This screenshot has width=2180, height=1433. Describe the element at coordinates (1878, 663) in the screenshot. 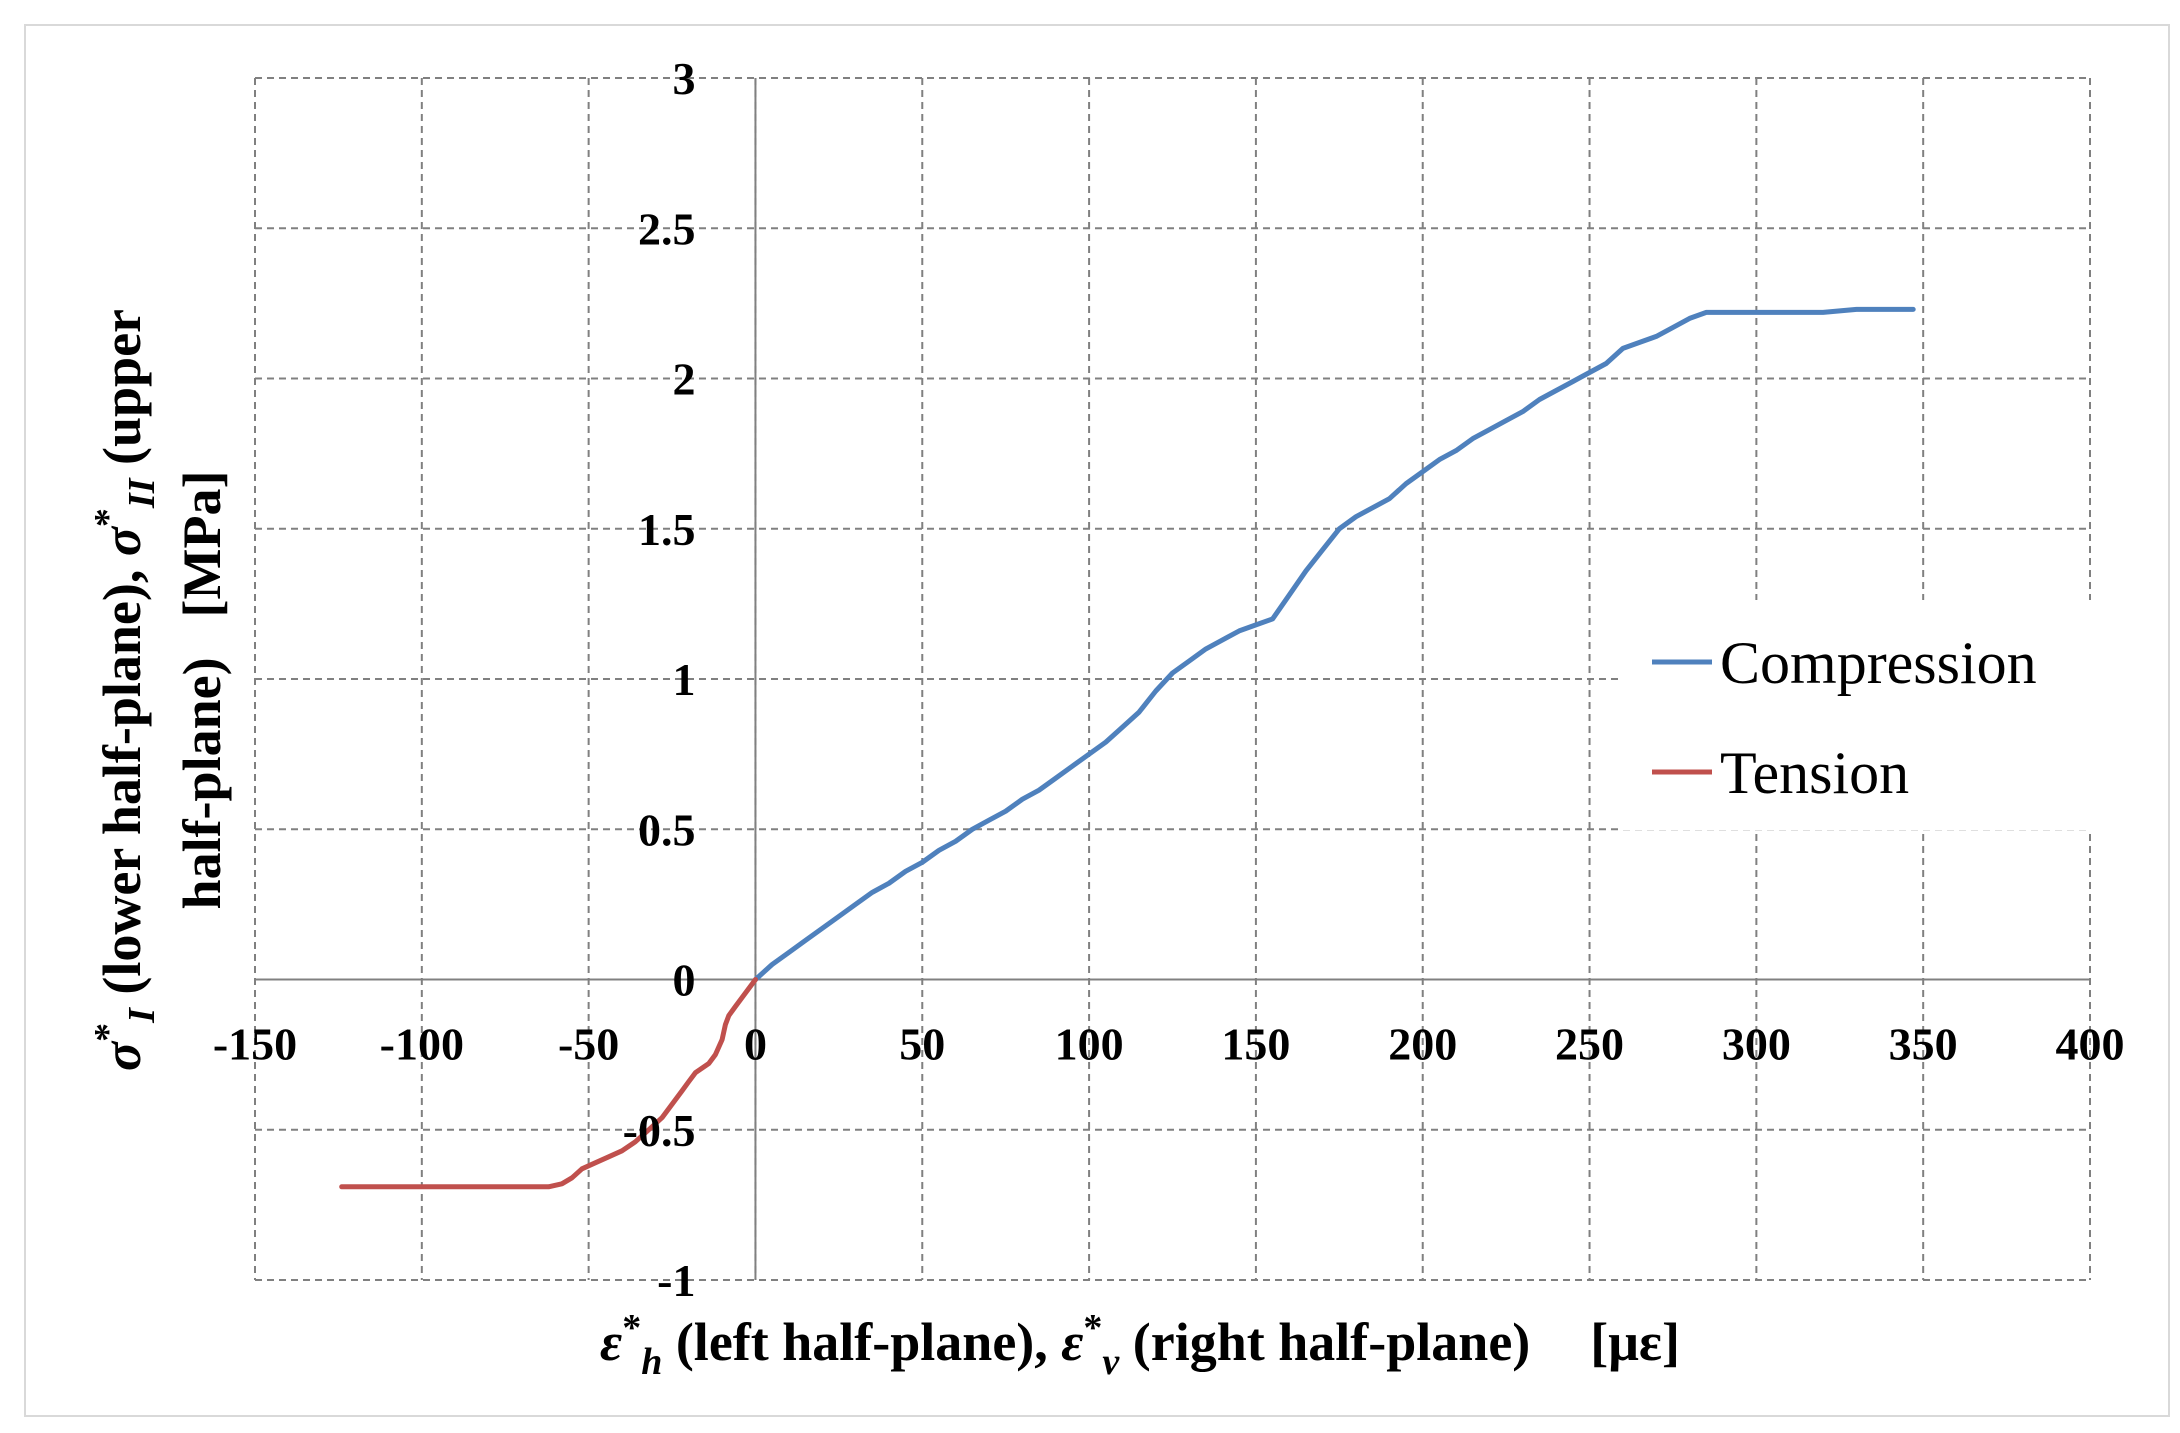

I see `legend-label-compression: Compression` at that location.